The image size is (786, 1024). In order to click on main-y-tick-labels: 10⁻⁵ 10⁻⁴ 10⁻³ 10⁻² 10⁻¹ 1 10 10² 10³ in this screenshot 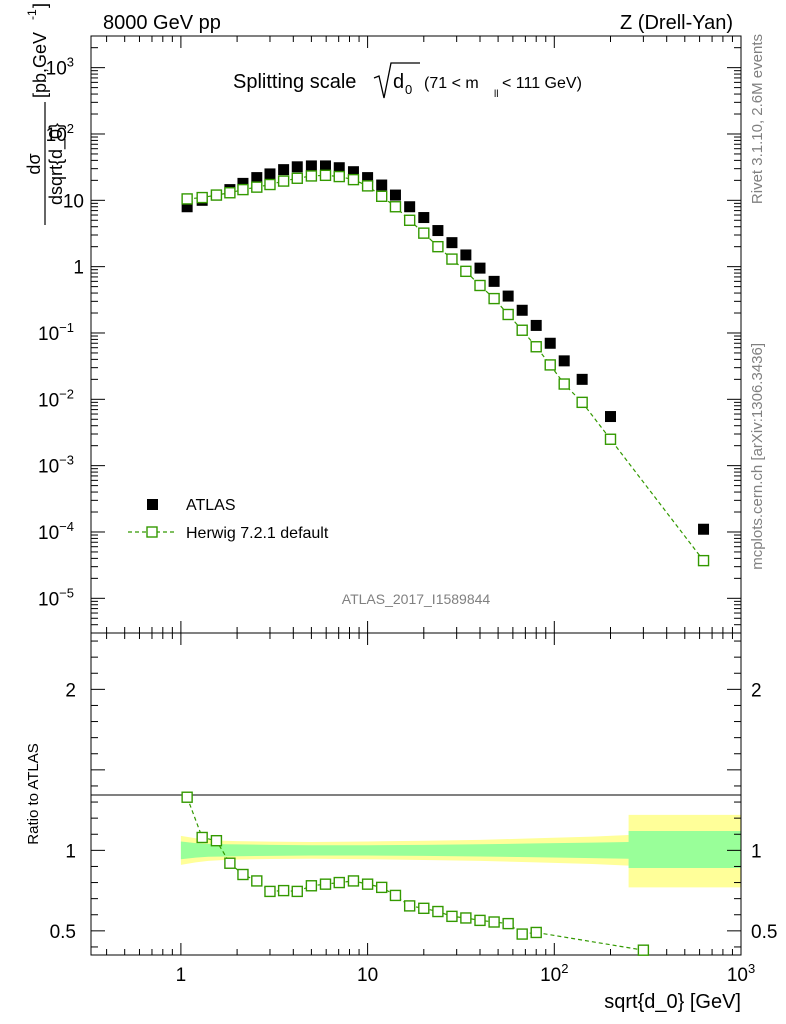, I will do `click(61, 333)`.